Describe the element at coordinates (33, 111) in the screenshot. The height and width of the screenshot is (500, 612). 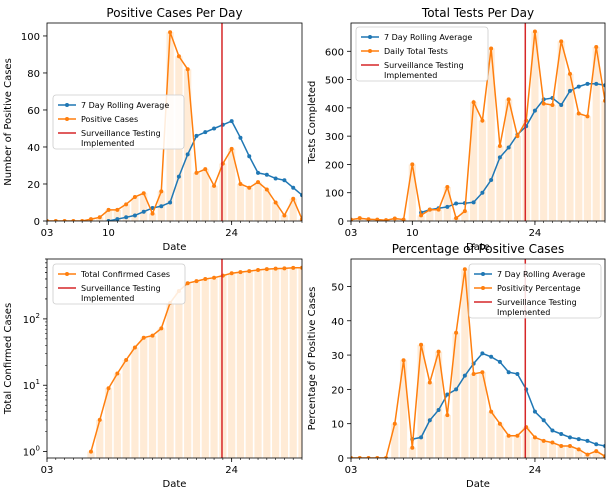
I see `y-tick-label: 60` at that location.